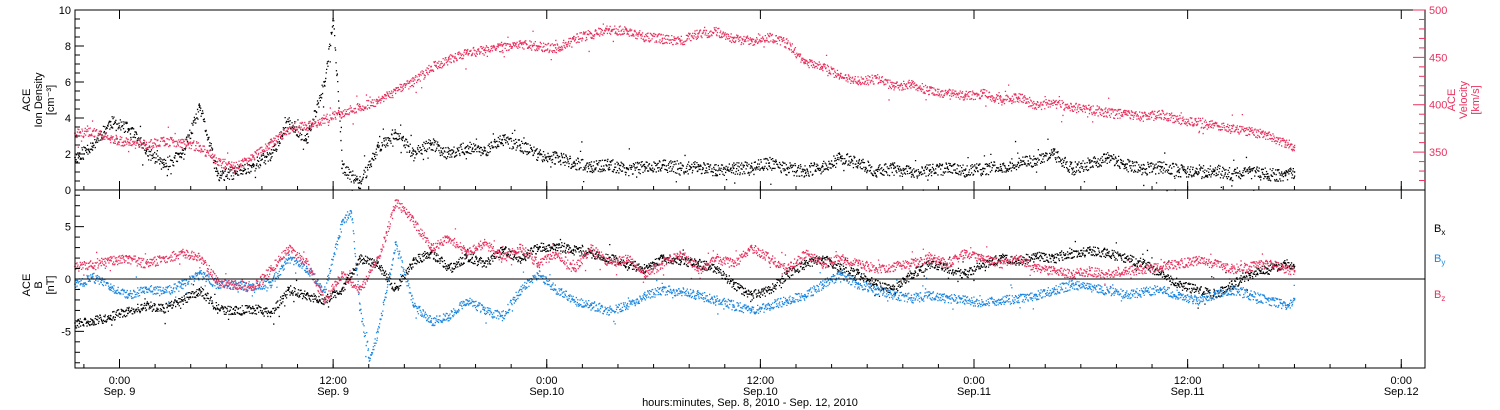 The height and width of the screenshot is (410, 1500). What do you see at coordinates (1439, 296) in the screenshot?
I see `legend-entry-bz: Bz` at bounding box center [1439, 296].